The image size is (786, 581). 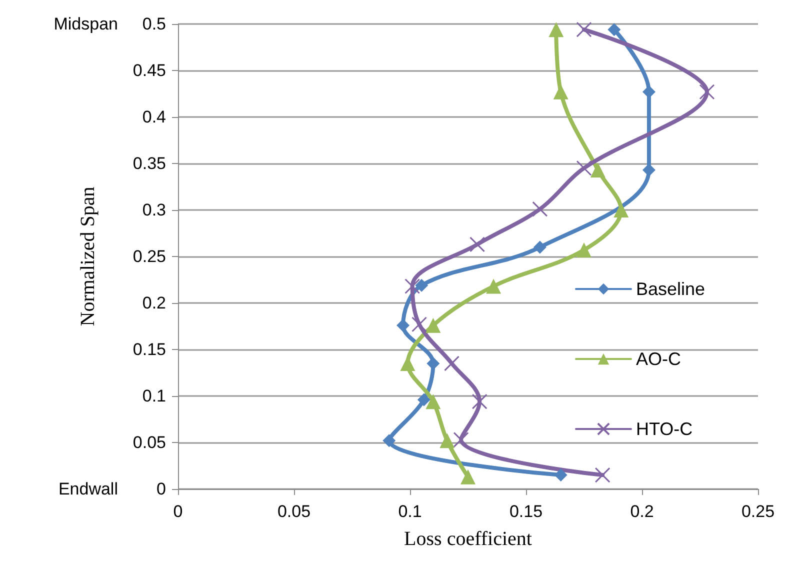 What do you see at coordinates (468, 539) in the screenshot?
I see `x-axis-title: Loss coefficient` at bounding box center [468, 539].